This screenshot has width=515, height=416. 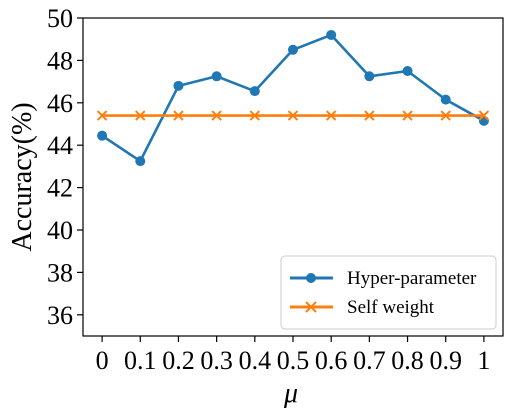 What do you see at coordinates (391, 307) in the screenshot?
I see `legend-label-self-weight: Self weight` at bounding box center [391, 307].